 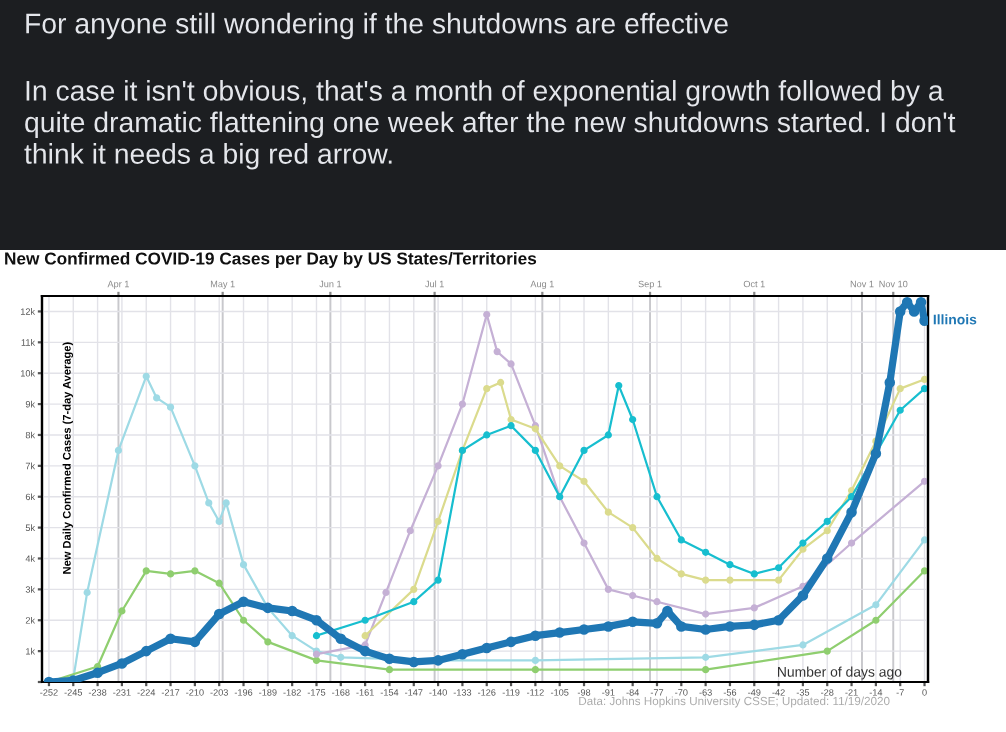 I want to click on text: In case it isn't obvious, that's a month of exponential growth followed by a quite dramatic flattening one week after the new shutdowns started. I don't think it needs a big red arrow., so click(x=490, y=125).